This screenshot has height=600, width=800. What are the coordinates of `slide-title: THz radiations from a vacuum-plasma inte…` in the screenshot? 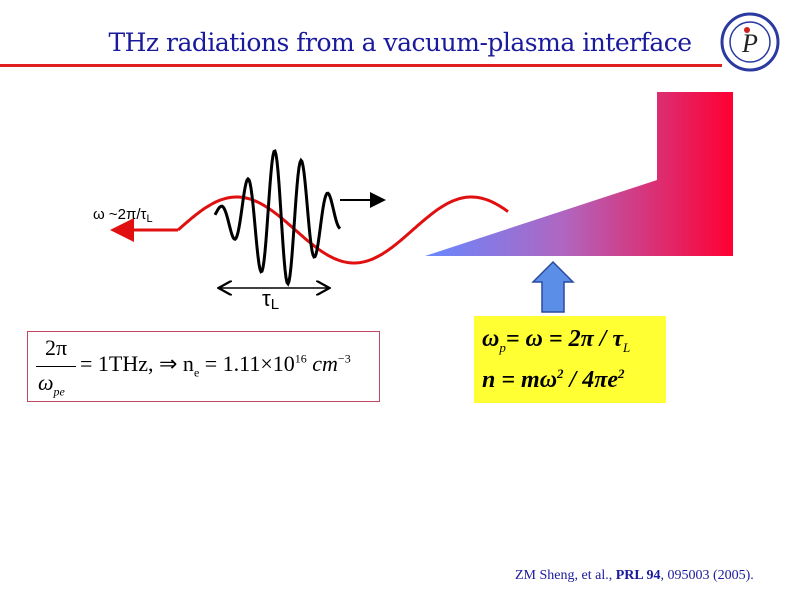 It's located at (400, 42).